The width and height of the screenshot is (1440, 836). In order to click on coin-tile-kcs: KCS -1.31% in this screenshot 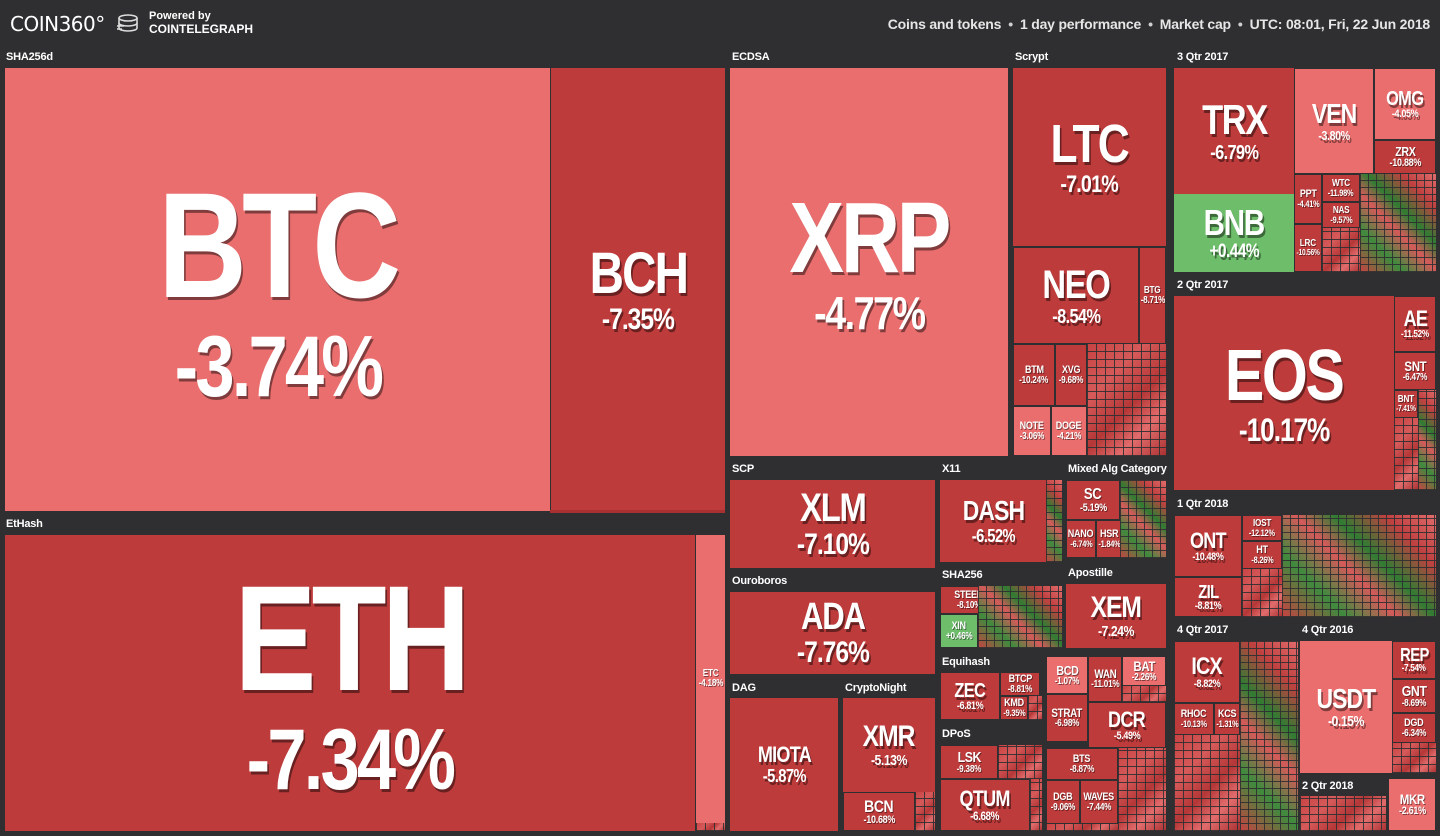, I will do `click(1227, 719)`.